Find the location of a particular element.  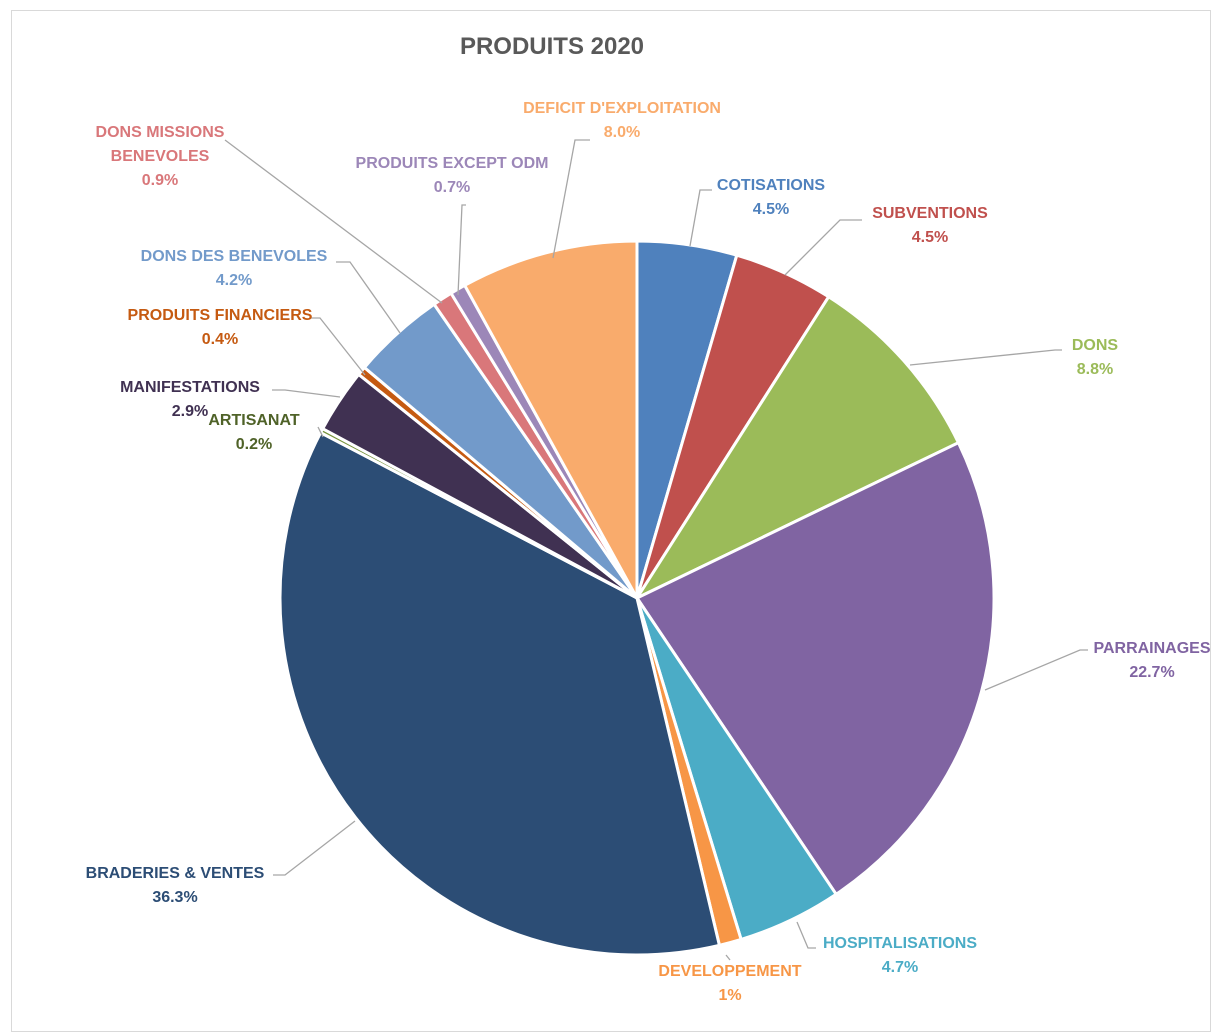

data-label-hospitalisations: HOSPITALISATIONS 4.7% is located at coordinates (900, 955).